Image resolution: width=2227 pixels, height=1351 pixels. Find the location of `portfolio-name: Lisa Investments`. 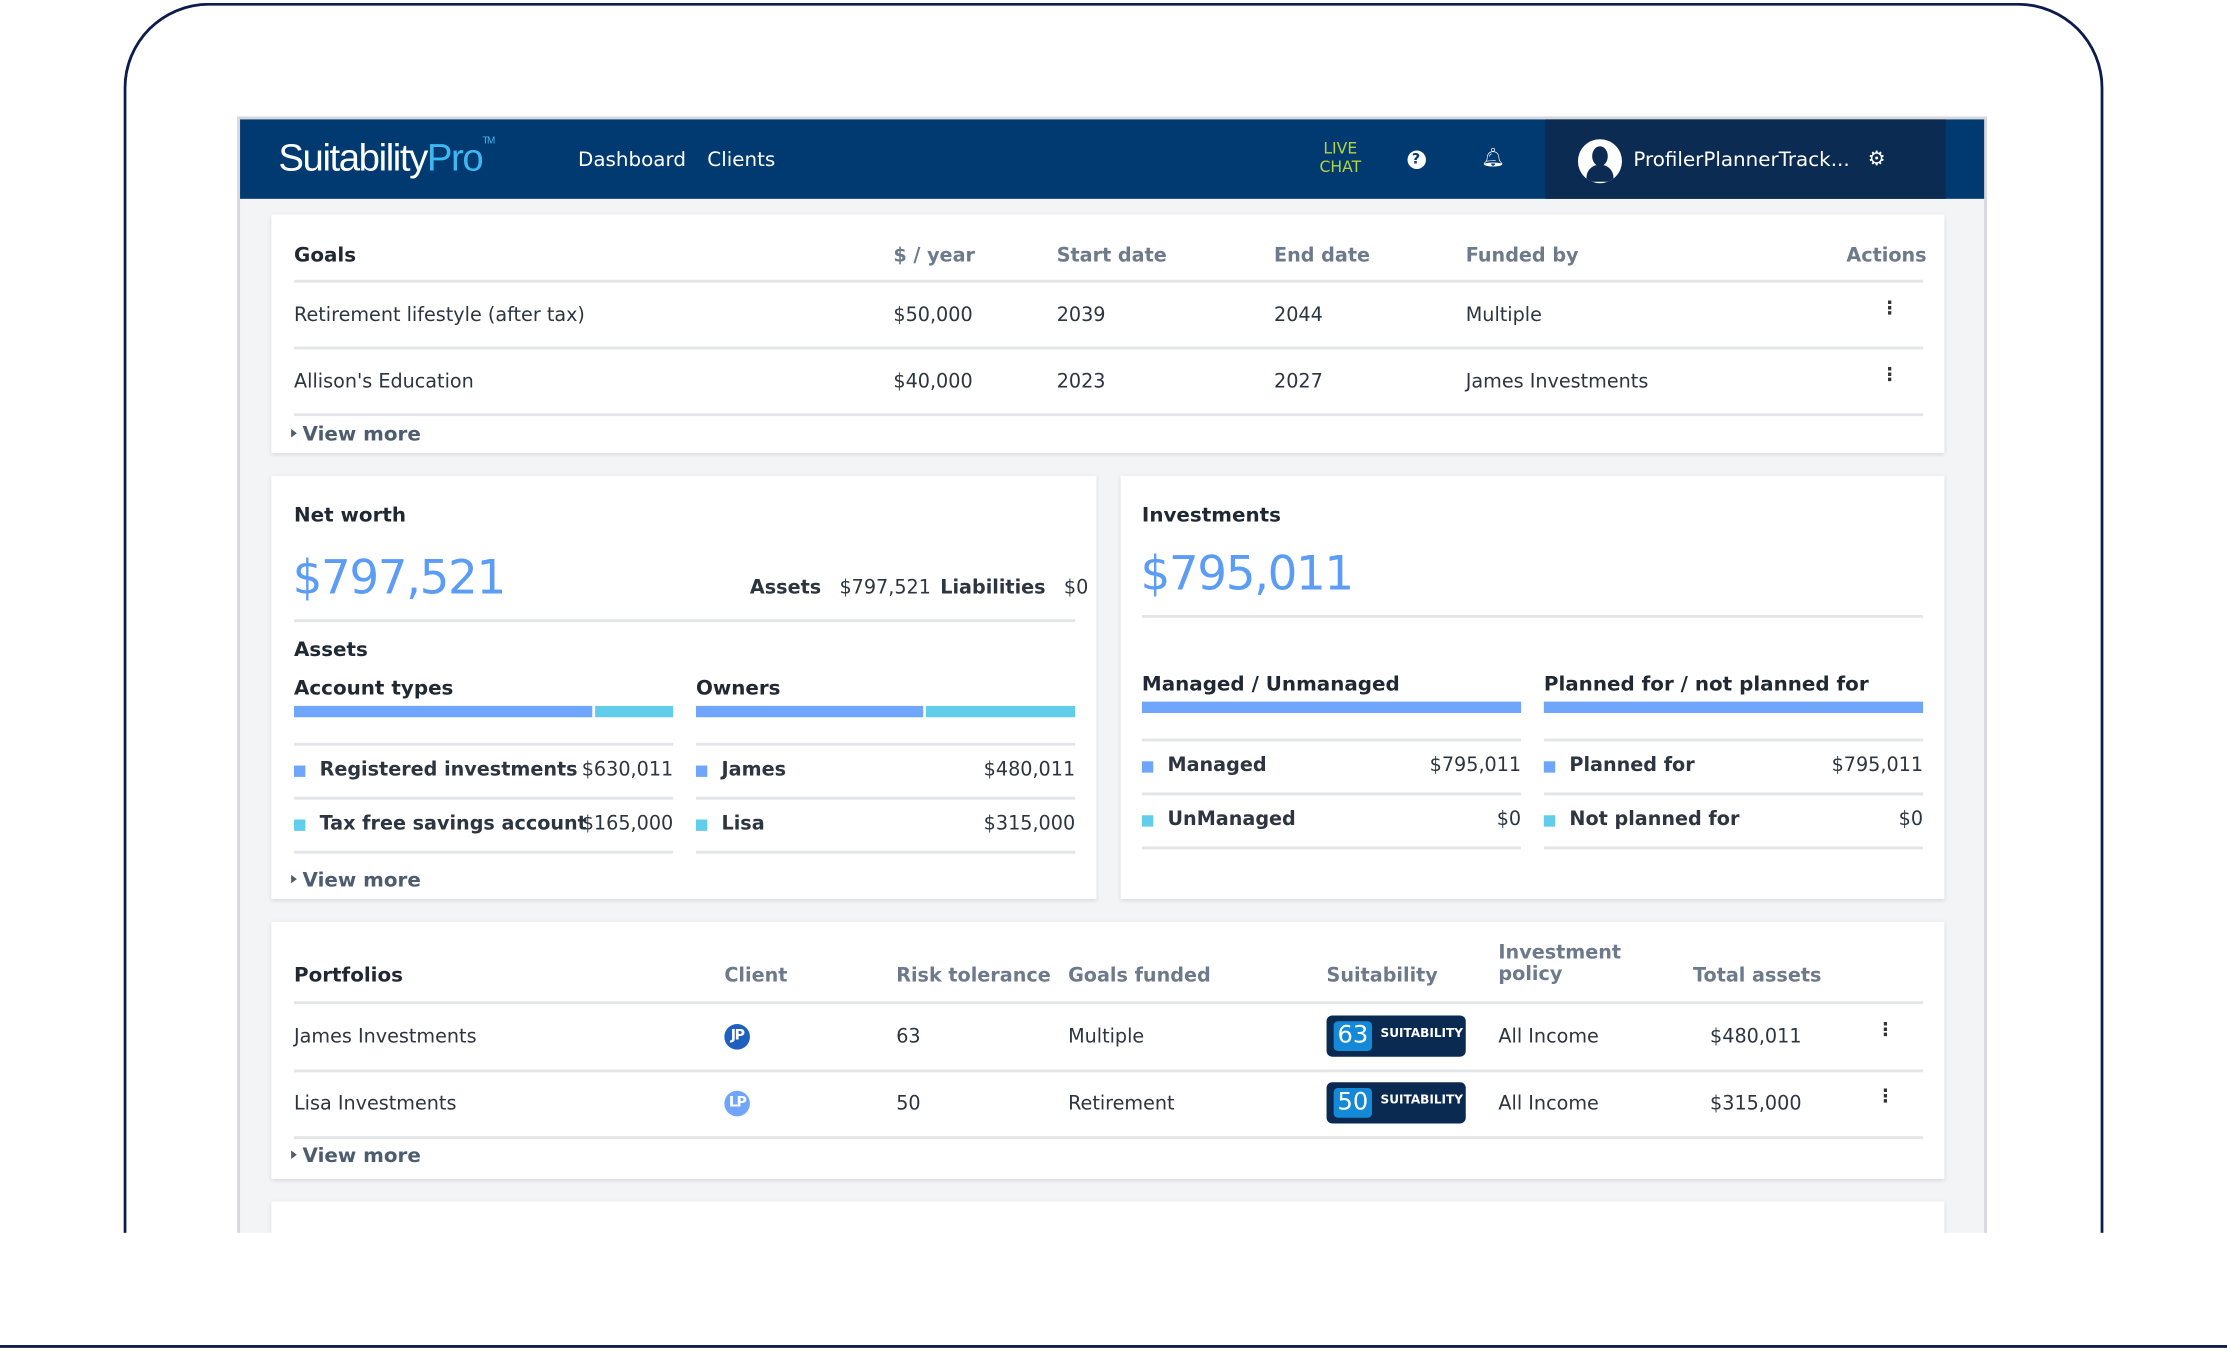

portfolio-name: Lisa Investments is located at coordinates (375, 1103).